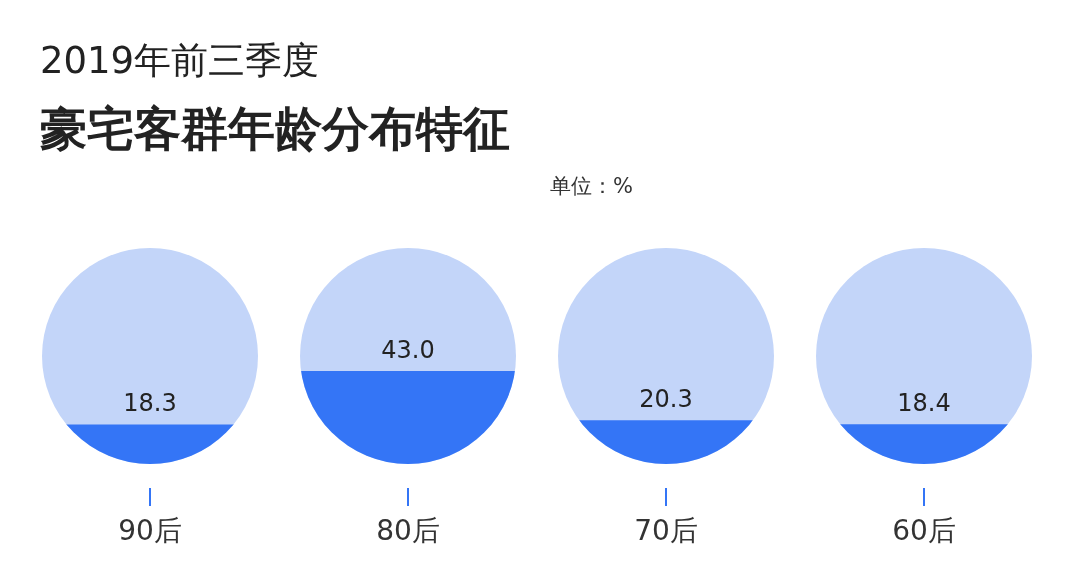 This screenshot has height=588, width=1080. What do you see at coordinates (150, 530) in the screenshot?
I see `x-tick-label: 90后` at bounding box center [150, 530].